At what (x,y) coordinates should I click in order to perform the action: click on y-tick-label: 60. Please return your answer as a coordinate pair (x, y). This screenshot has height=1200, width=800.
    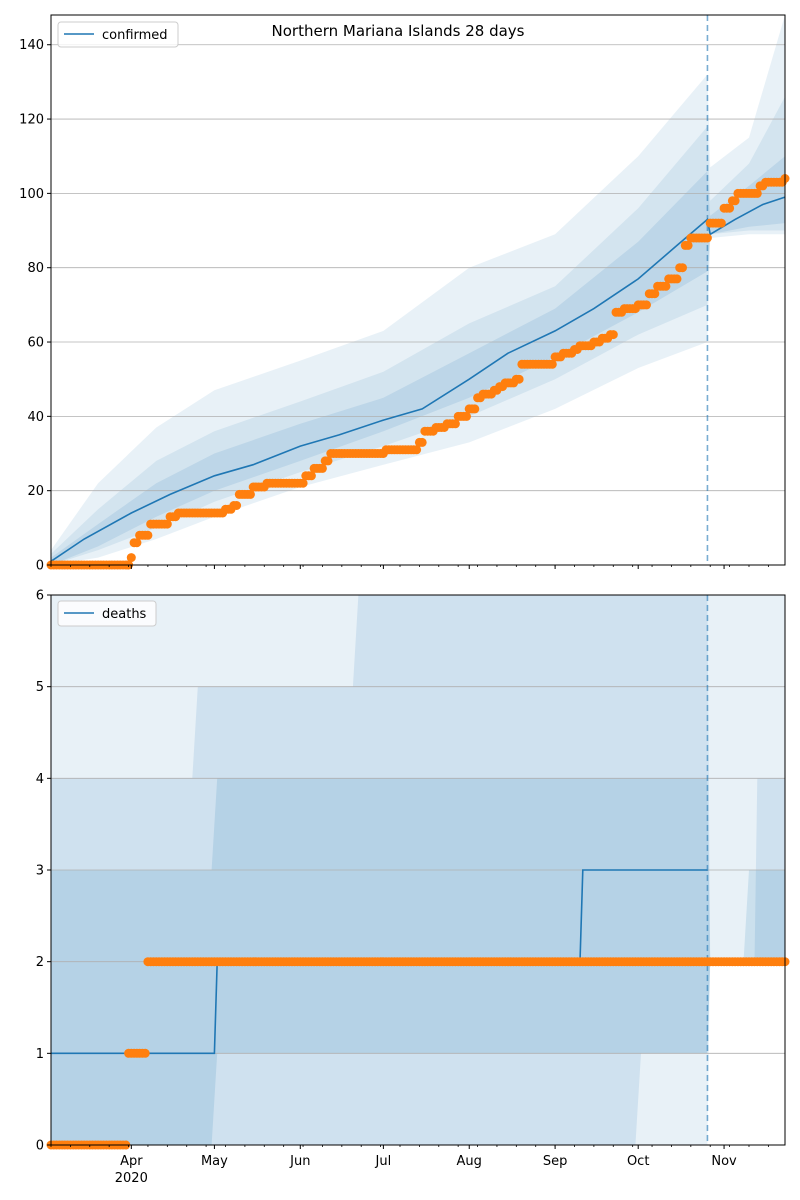
    Looking at the image, I should click on (35, 343).